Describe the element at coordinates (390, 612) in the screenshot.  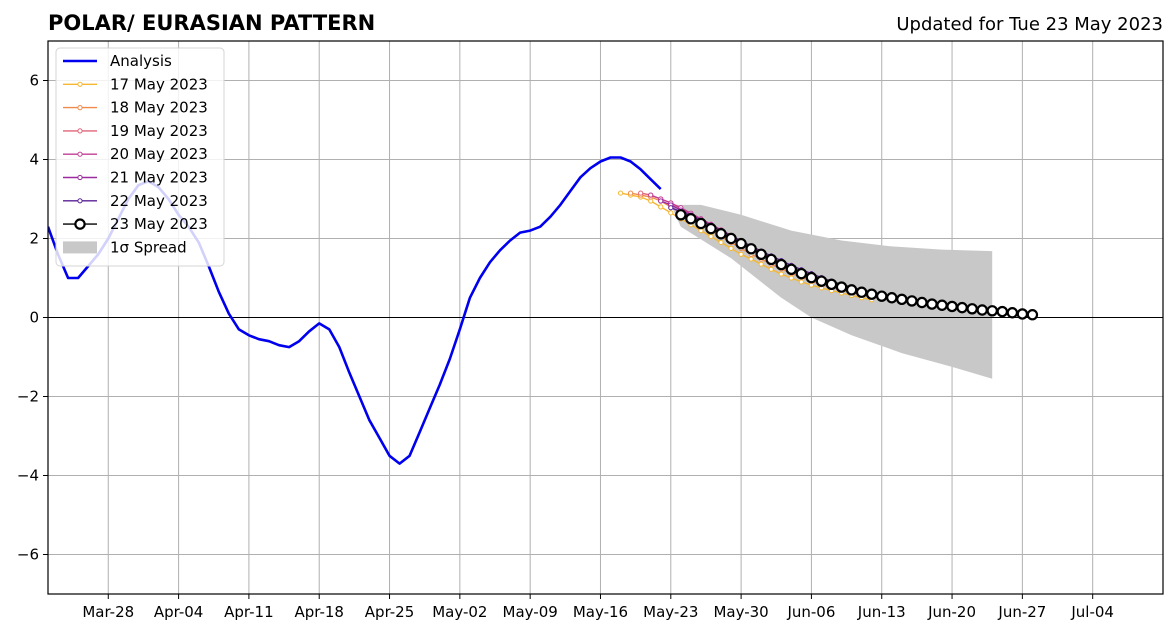
I see `x-tick-label: Apr-25` at that location.